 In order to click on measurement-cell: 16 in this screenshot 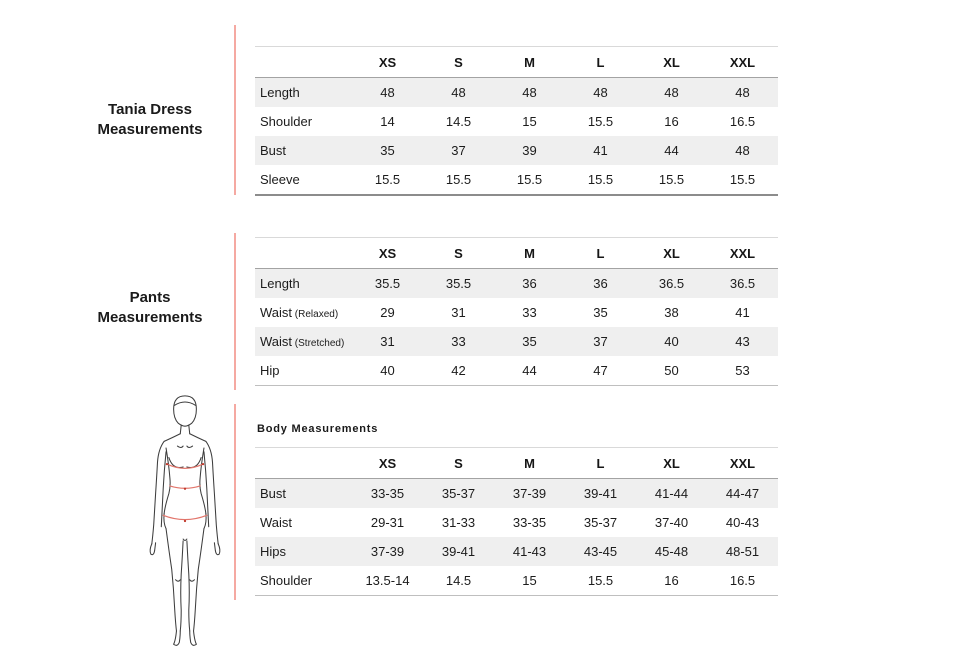, I will do `click(671, 121)`.